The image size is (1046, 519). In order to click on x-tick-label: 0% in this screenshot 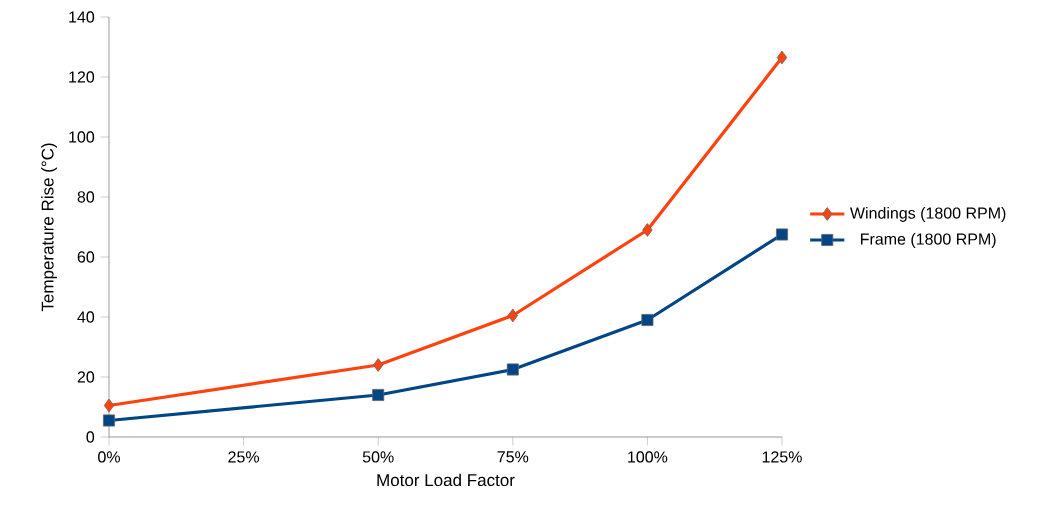, I will do `click(109, 457)`.